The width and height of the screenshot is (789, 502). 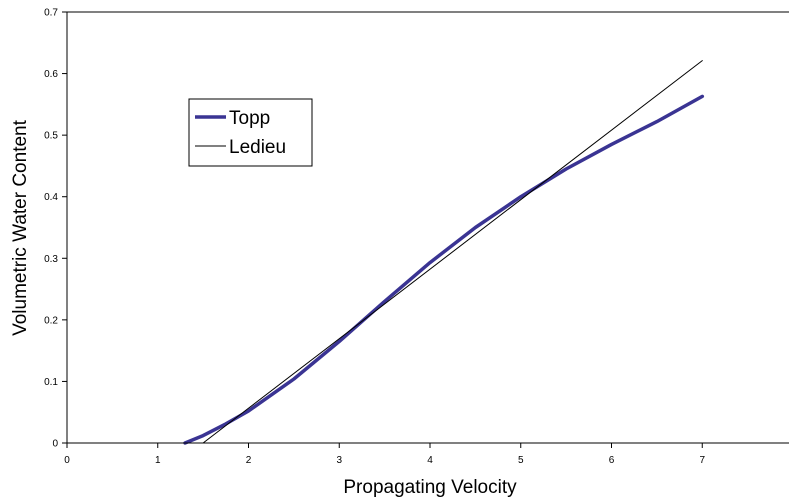 What do you see at coordinates (430, 460) in the screenshot?
I see `x-tick-label: 4` at bounding box center [430, 460].